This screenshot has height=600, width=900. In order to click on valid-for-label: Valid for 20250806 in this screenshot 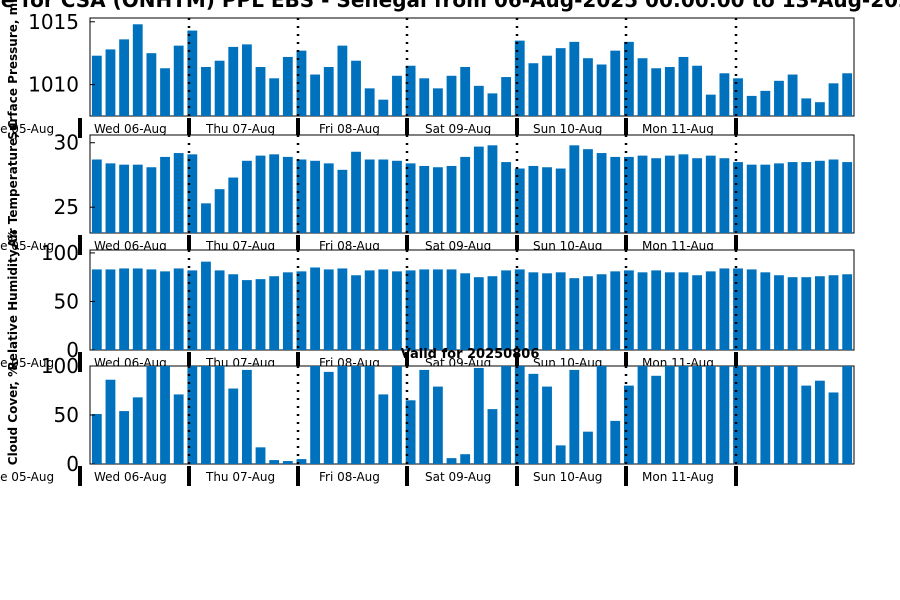, I will do `click(470, 354)`.